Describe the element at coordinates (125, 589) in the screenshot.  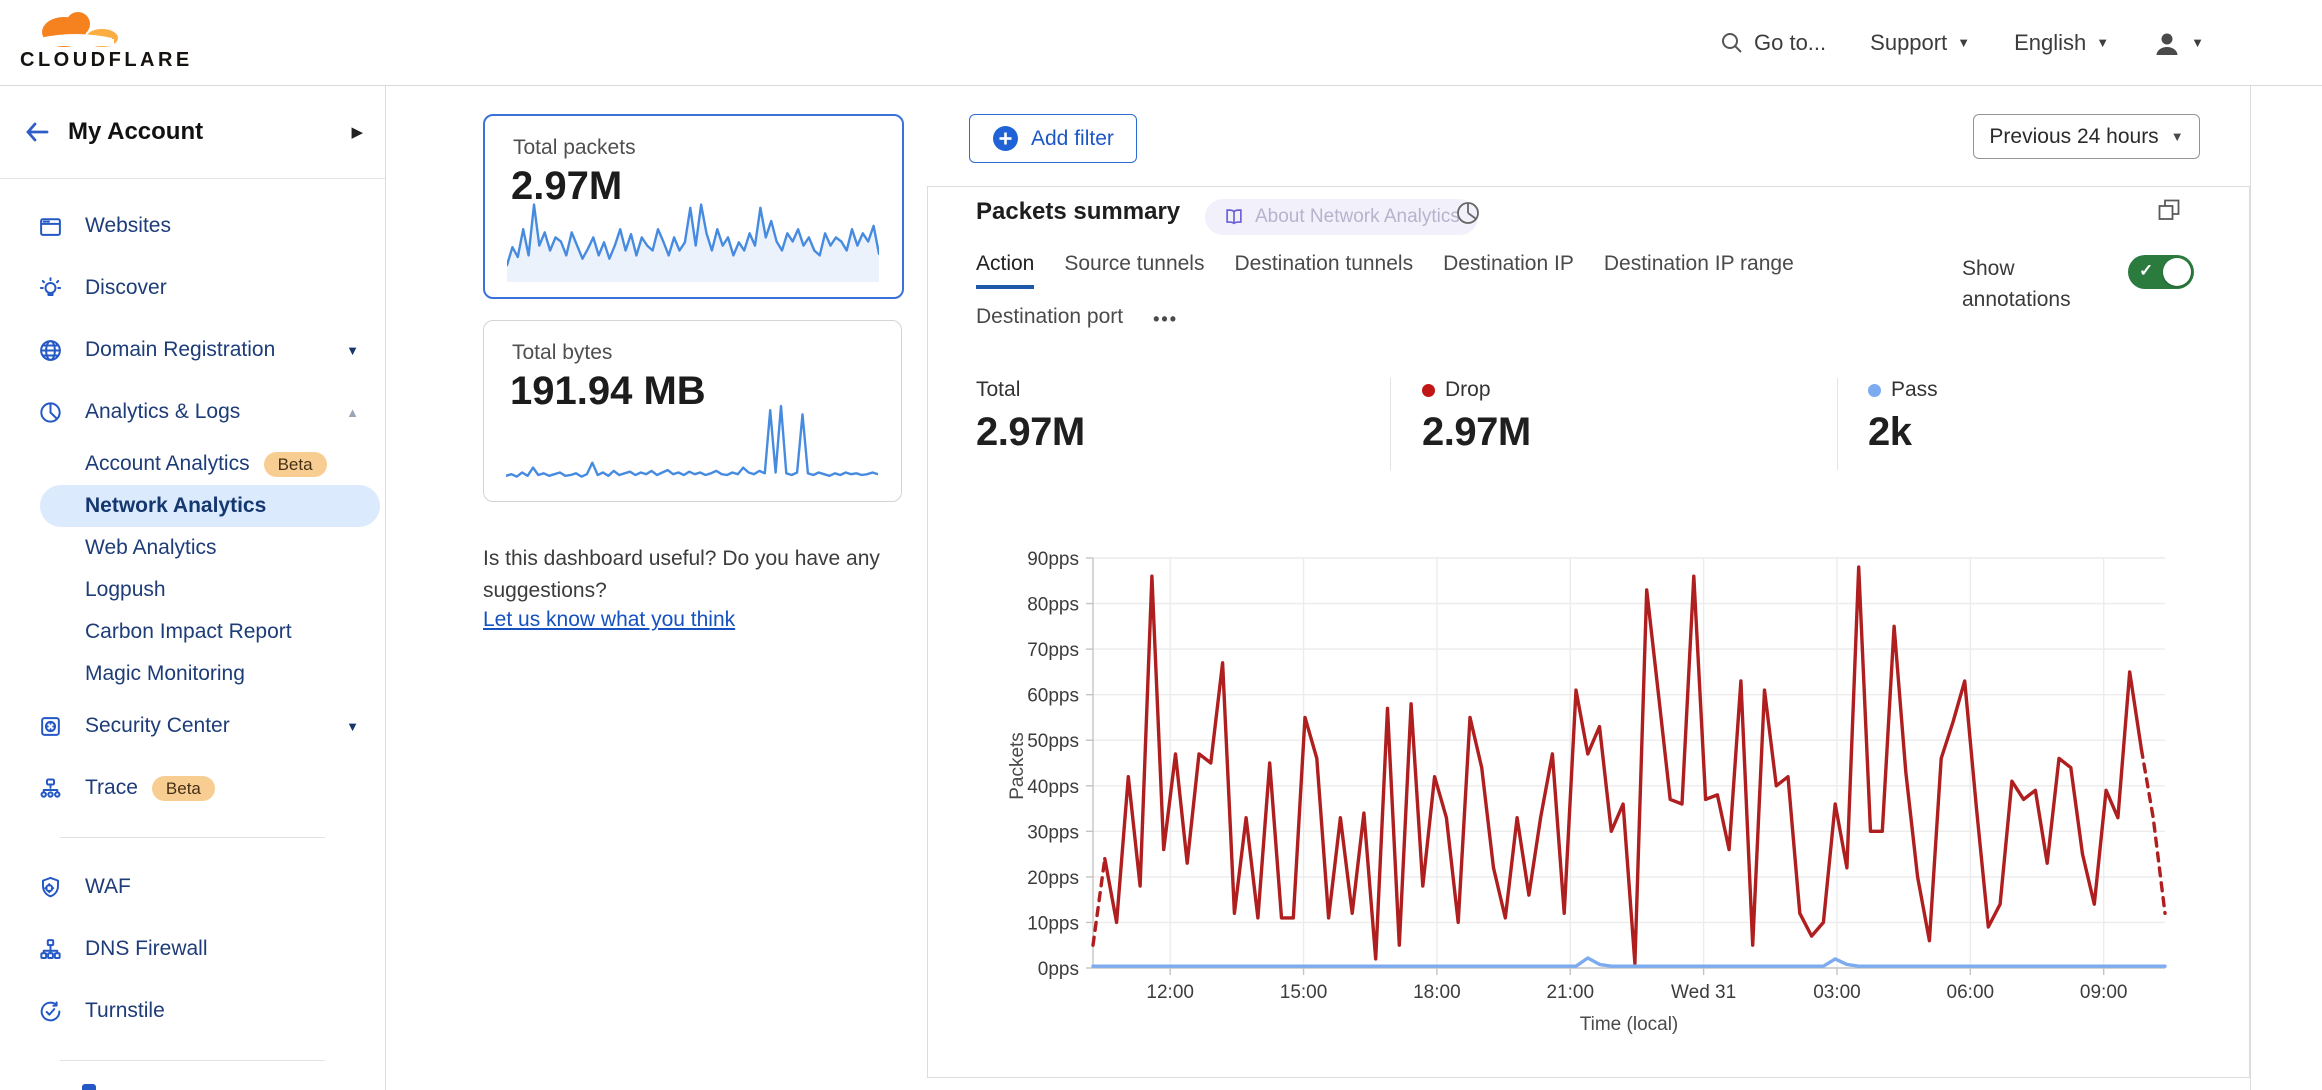
I see `sidebar-item-label: Logpush` at that location.